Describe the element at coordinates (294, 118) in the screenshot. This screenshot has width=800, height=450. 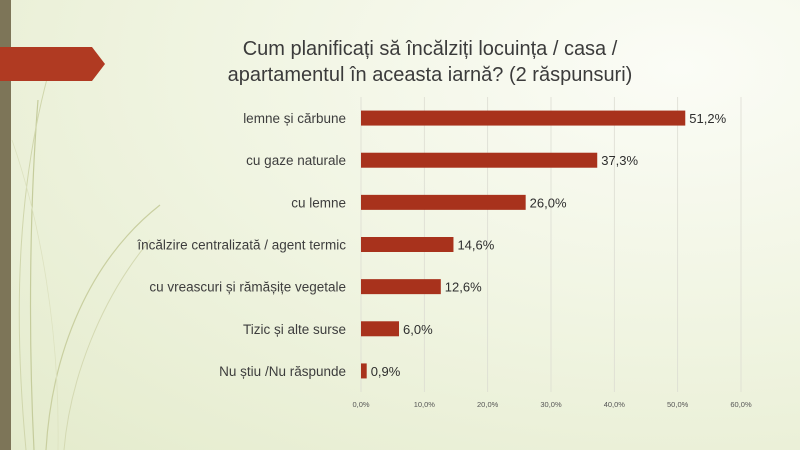
I see `category-label: lemne și cărbune` at that location.